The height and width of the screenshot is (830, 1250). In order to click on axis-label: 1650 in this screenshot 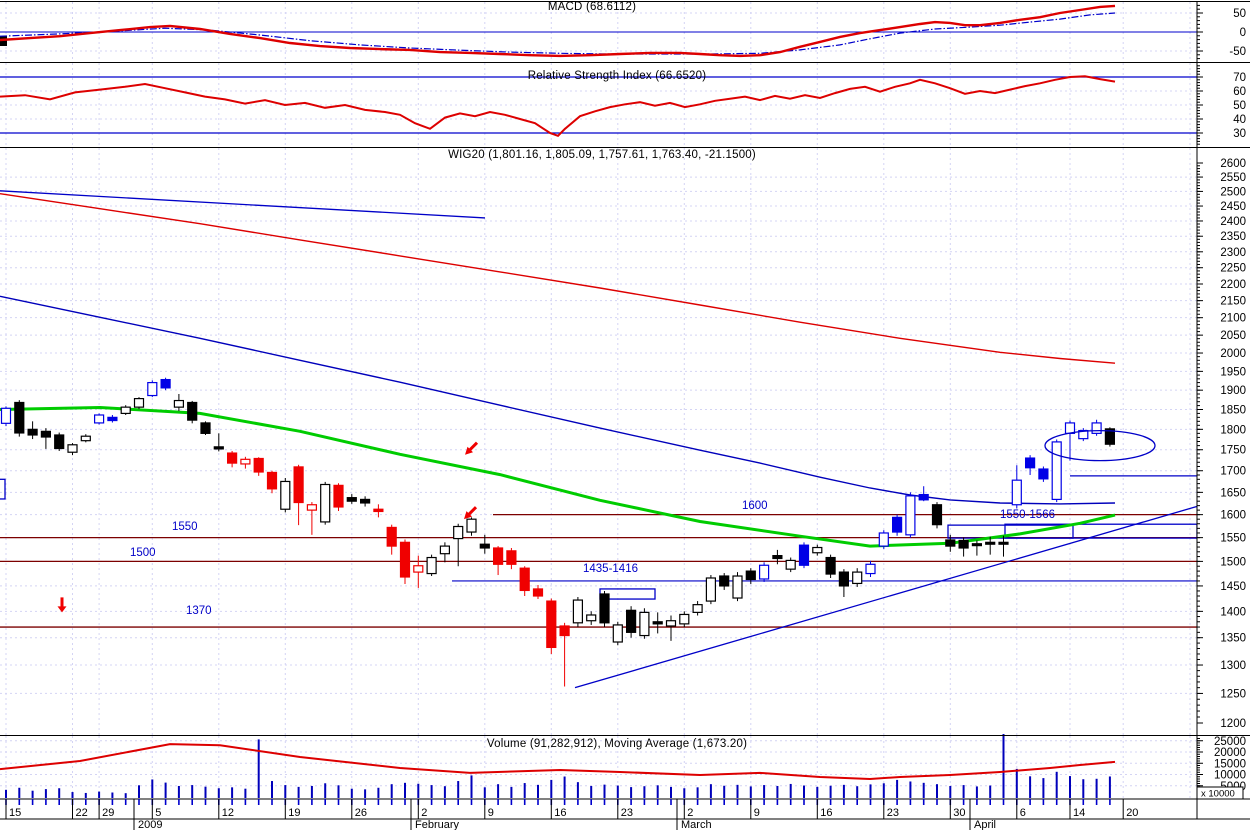, I will do `click(1233, 493)`.